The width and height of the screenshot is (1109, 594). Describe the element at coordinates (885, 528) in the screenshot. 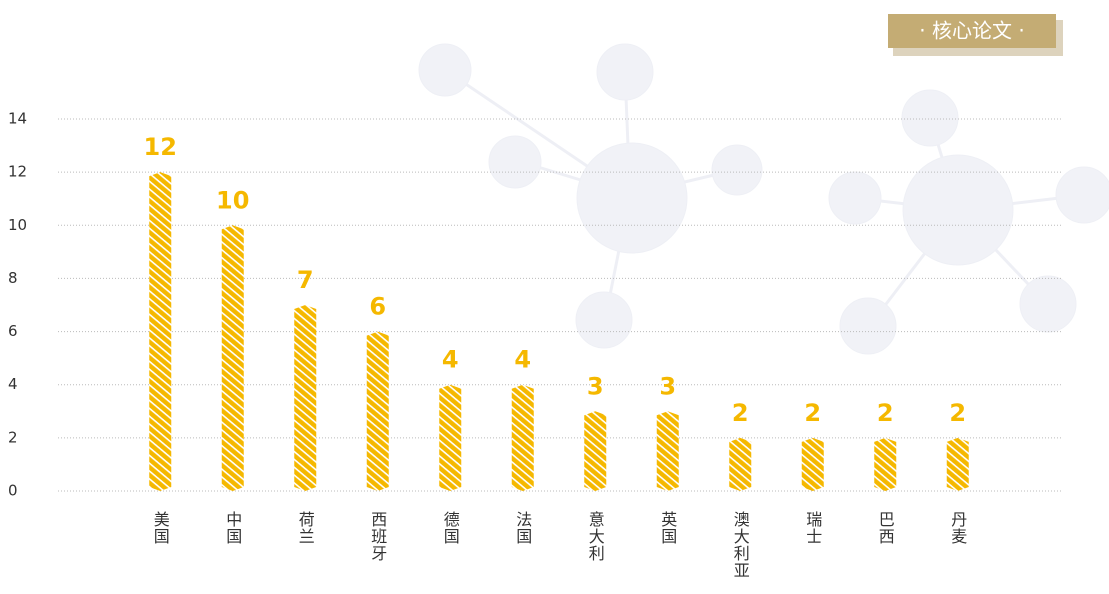

I see `x-tick-label: 巴西` at that location.